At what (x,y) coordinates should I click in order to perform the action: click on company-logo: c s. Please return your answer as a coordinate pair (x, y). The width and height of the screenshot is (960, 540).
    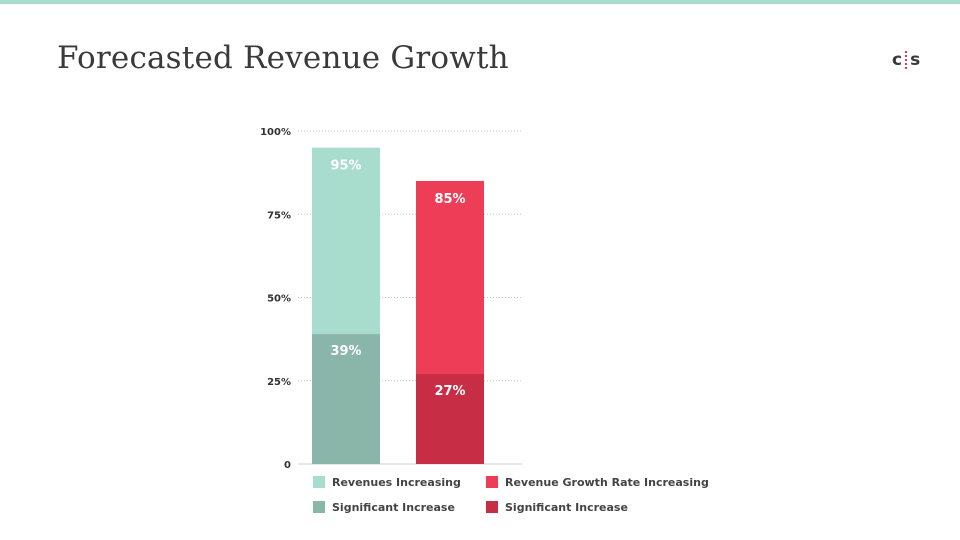
    Looking at the image, I should click on (912, 60).